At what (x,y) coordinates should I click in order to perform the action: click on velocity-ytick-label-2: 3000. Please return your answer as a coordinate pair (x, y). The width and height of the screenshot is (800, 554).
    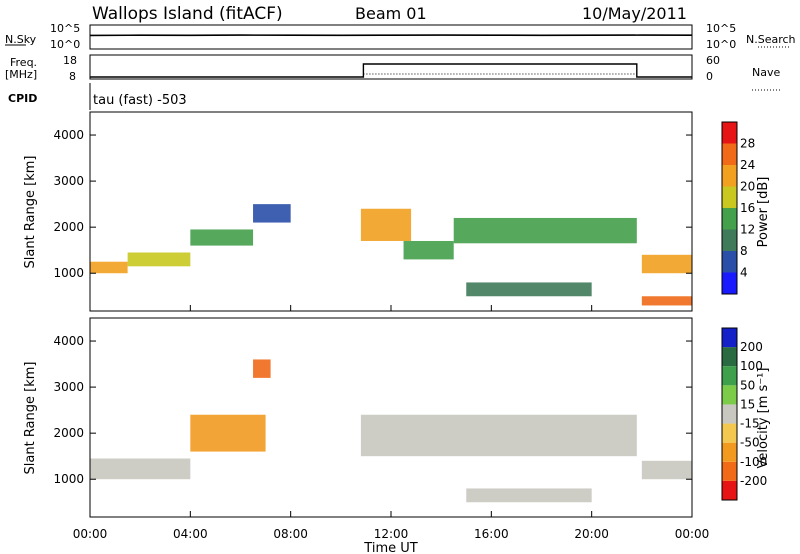
    Looking at the image, I should click on (68, 387).